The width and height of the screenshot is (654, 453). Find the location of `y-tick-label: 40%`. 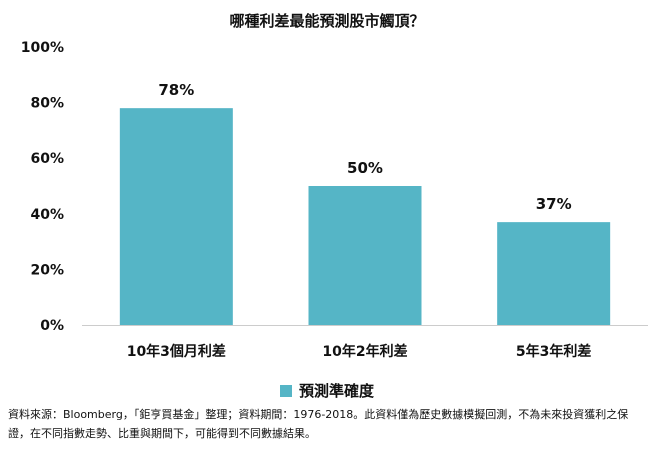

y-tick-label: 40% is located at coordinates (47, 215).